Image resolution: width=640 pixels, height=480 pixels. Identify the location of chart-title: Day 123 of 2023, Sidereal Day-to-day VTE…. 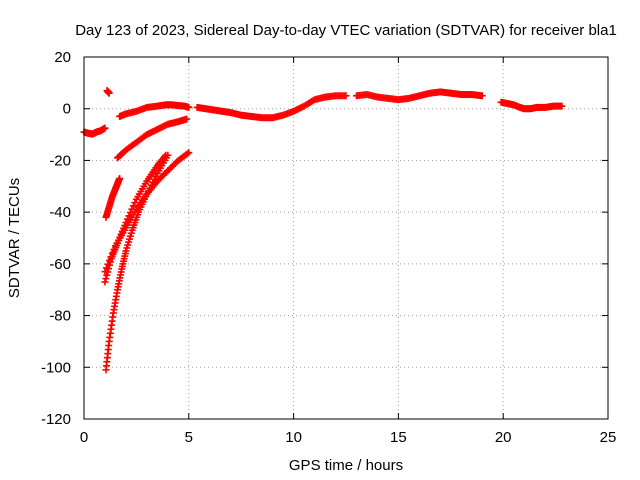
(346, 30).